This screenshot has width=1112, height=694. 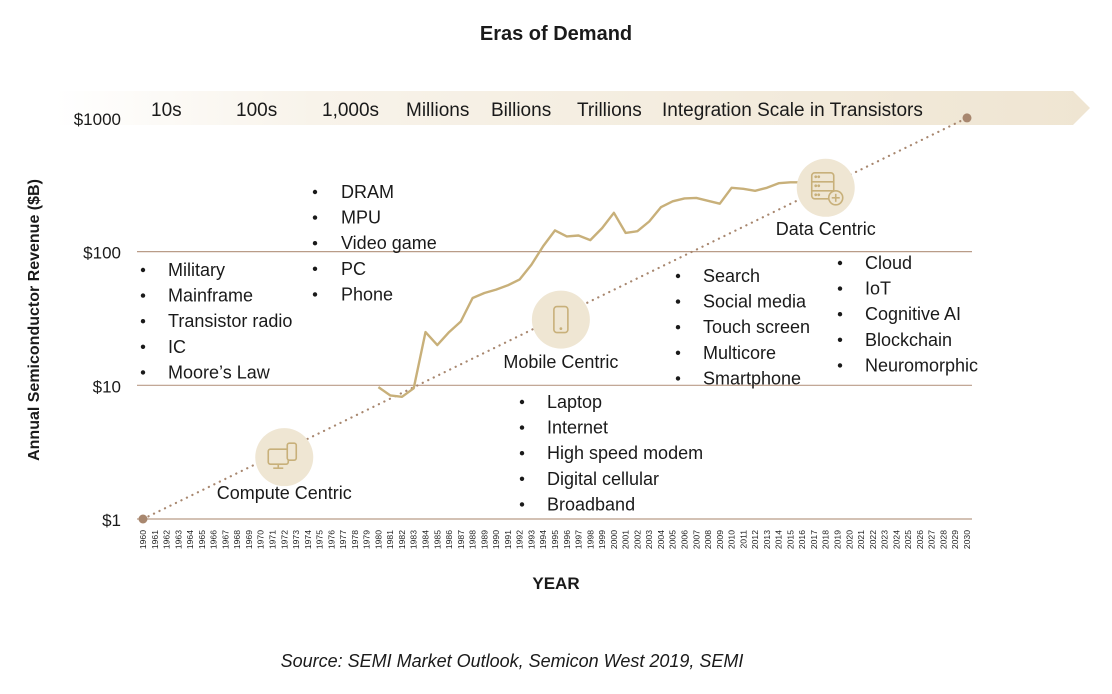 What do you see at coordinates (449, 539) in the screenshot?
I see `x-tick-label: 1986` at bounding box center [449, 539].